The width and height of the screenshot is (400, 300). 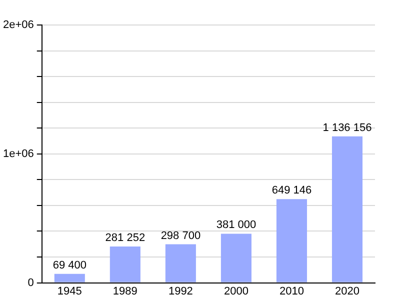 What do you see at coordinates (292, 190) in the screenshot?
I see `data-label: 649 146` at bounding box center [292, 190].